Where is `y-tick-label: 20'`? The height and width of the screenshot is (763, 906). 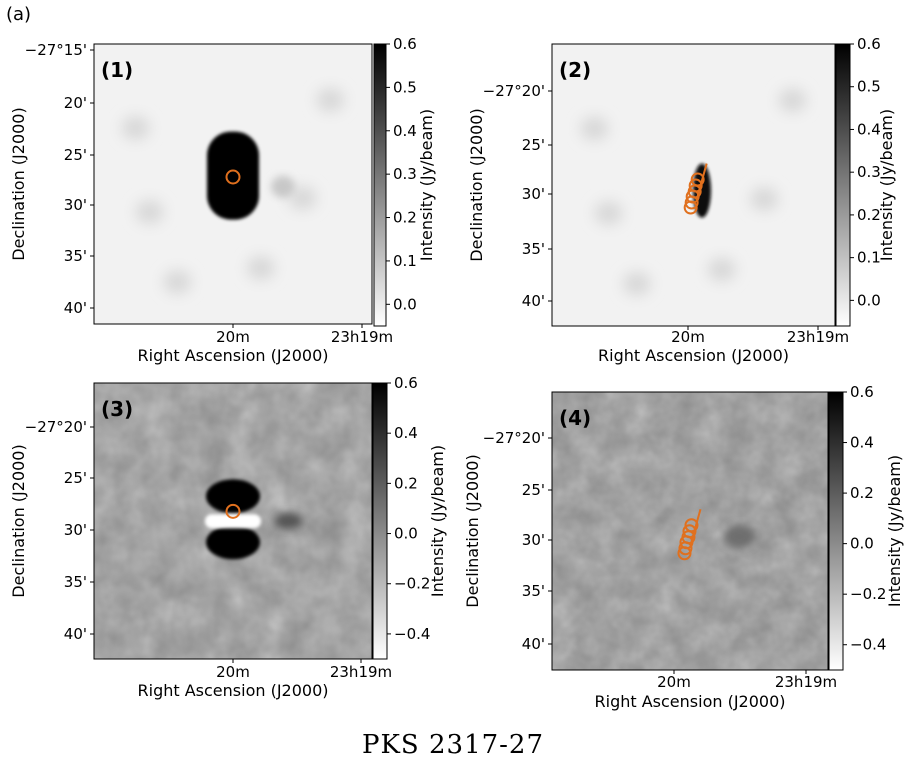 y-tick-label: 20' is located at coordinates (75, 103).